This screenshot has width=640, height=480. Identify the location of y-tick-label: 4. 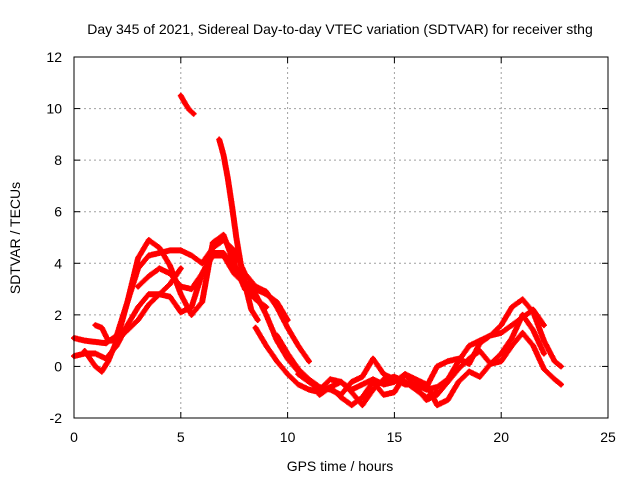
(58, 263).